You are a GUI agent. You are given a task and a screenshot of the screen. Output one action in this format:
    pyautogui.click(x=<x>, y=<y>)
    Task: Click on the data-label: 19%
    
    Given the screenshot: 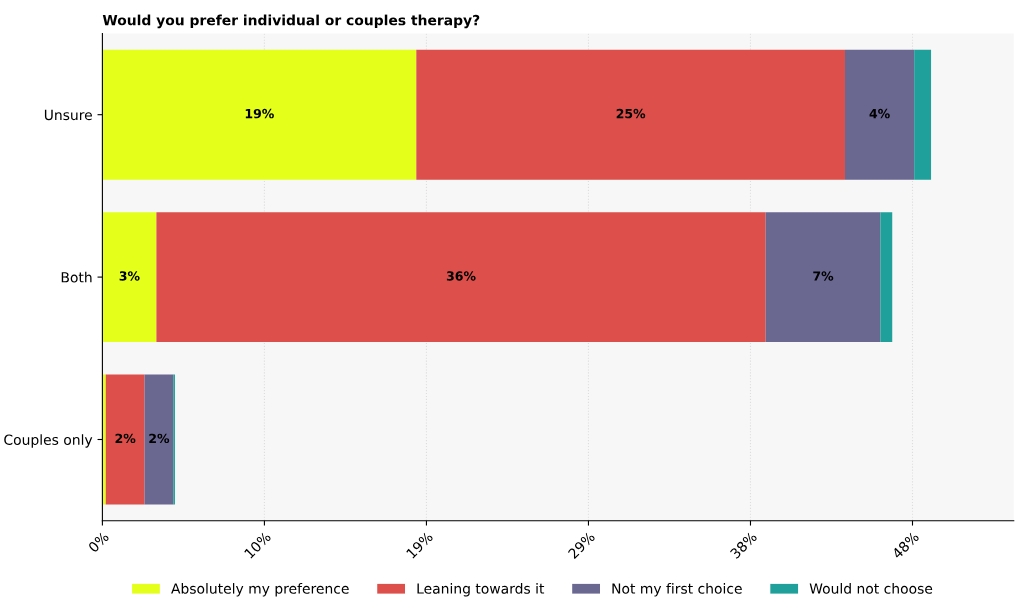 What is the action you would take?
    pyautogui.click(x=259, y=113)
    